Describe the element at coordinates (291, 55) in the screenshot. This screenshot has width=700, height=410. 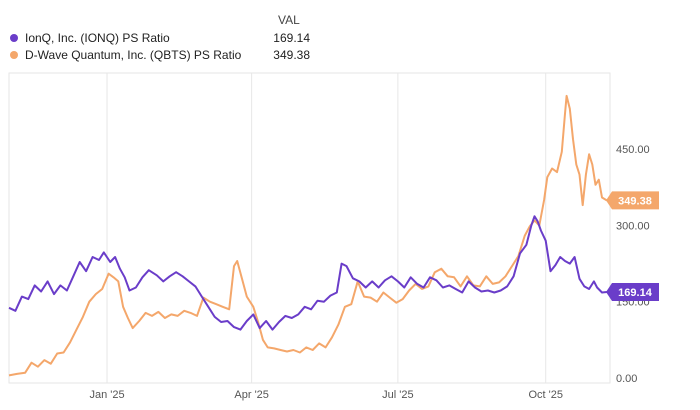
I see `legend-item-qbts-value: 349.38` at that location.